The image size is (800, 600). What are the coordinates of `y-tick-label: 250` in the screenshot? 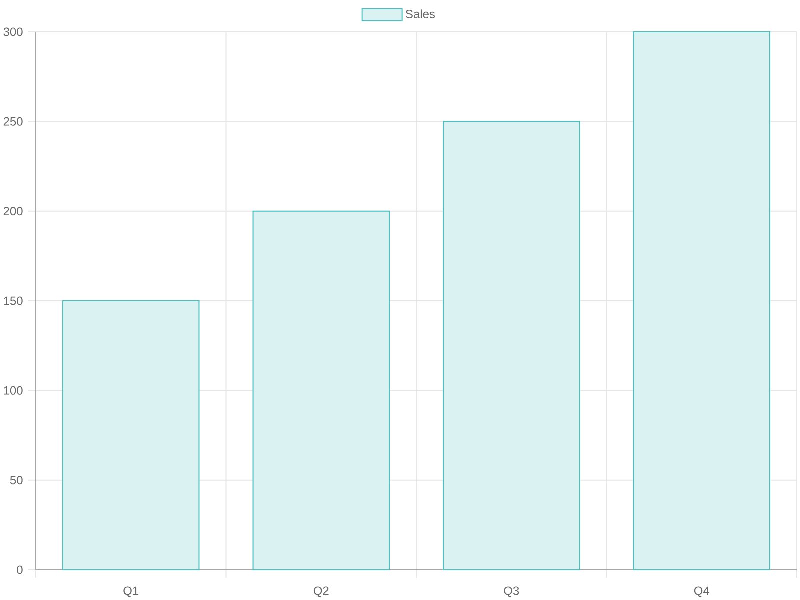 It's located at (13, 121).